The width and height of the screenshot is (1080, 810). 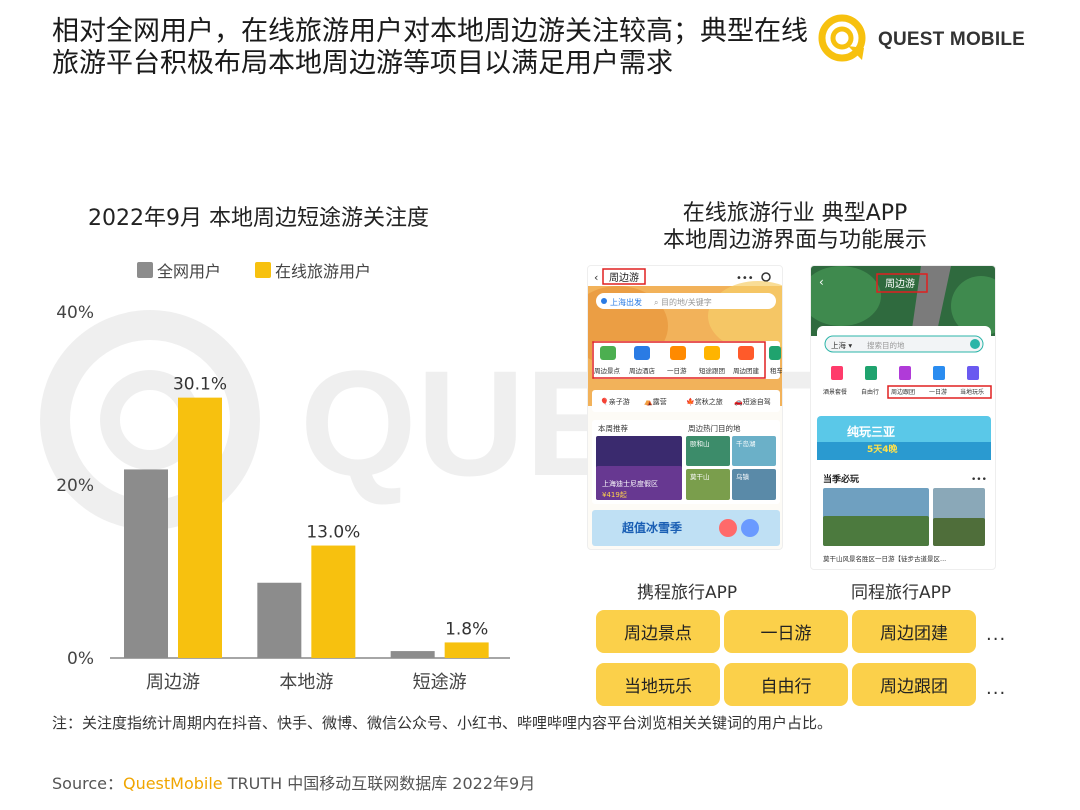 I want to click on source-rest: TRUTH 中国移动互联网数据库 2022年9月, so click(x=379, y=783).